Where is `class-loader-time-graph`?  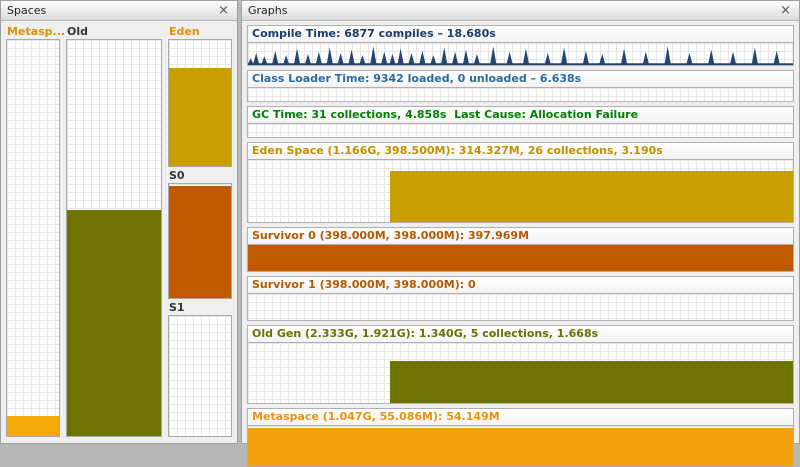
class-loader-time-graph is located at coordinates (520, 94).